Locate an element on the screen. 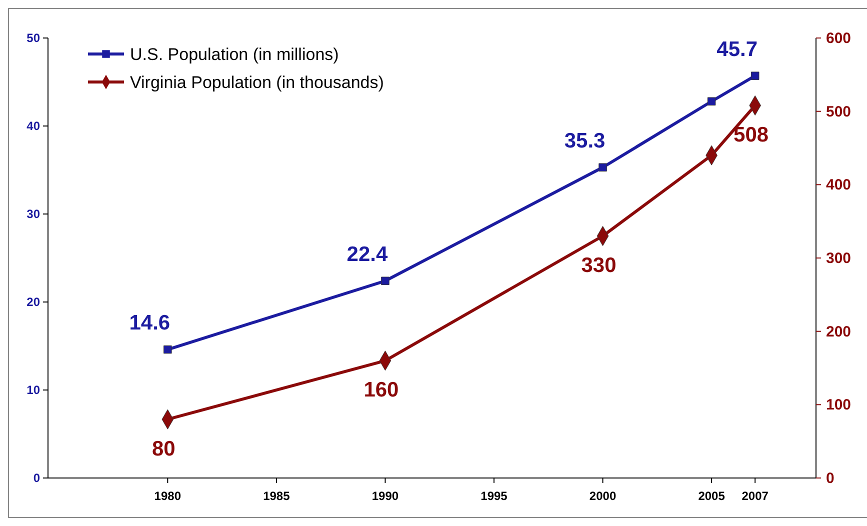  y2-tick-label: 0 is located at coordinates (830, 478).